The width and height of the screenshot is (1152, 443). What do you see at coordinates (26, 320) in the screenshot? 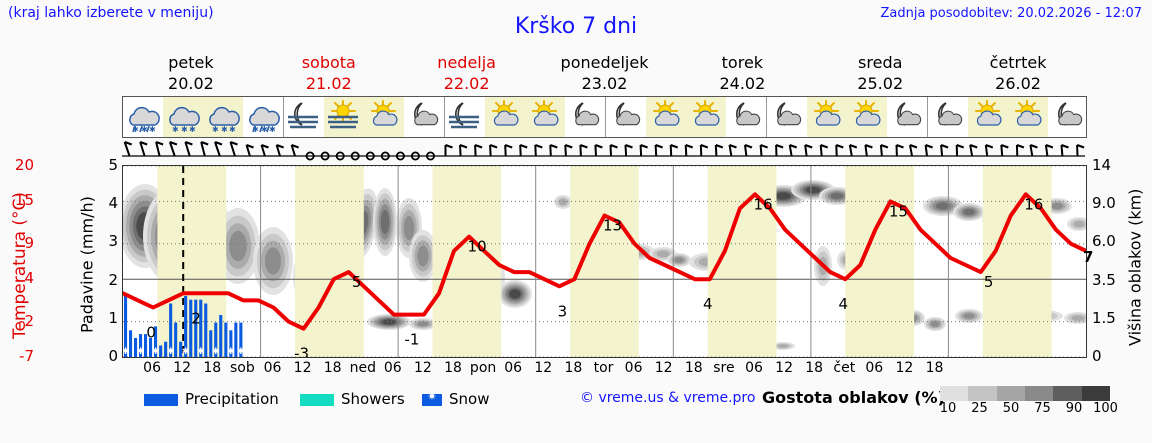
I see `temperature-tick-4: -2` at bounding box center [26, 320].